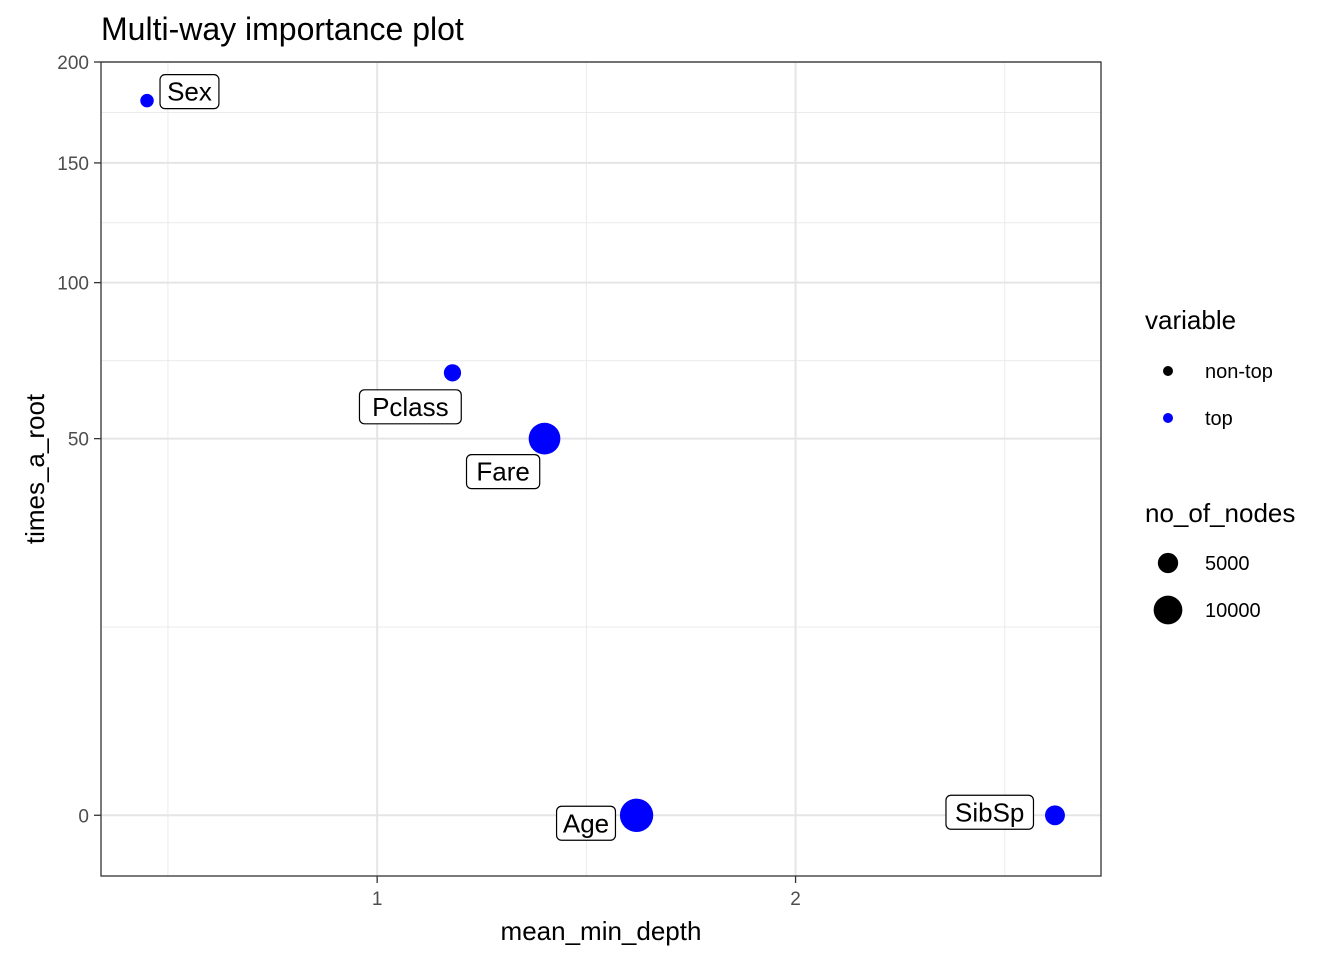  Describe the element at coordinates (795, 899) in the screenshot. I see `x-tick-label: 2` at that location.